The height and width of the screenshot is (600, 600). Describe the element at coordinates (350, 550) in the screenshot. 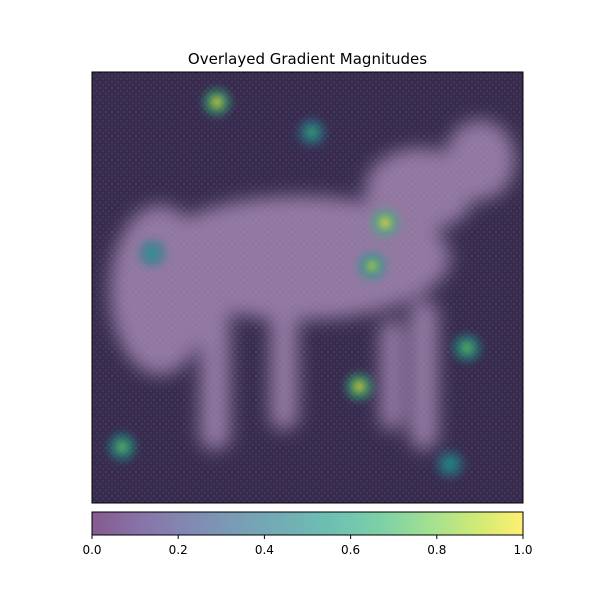

I see `colorbar-tick-label: 0.6` at that location.